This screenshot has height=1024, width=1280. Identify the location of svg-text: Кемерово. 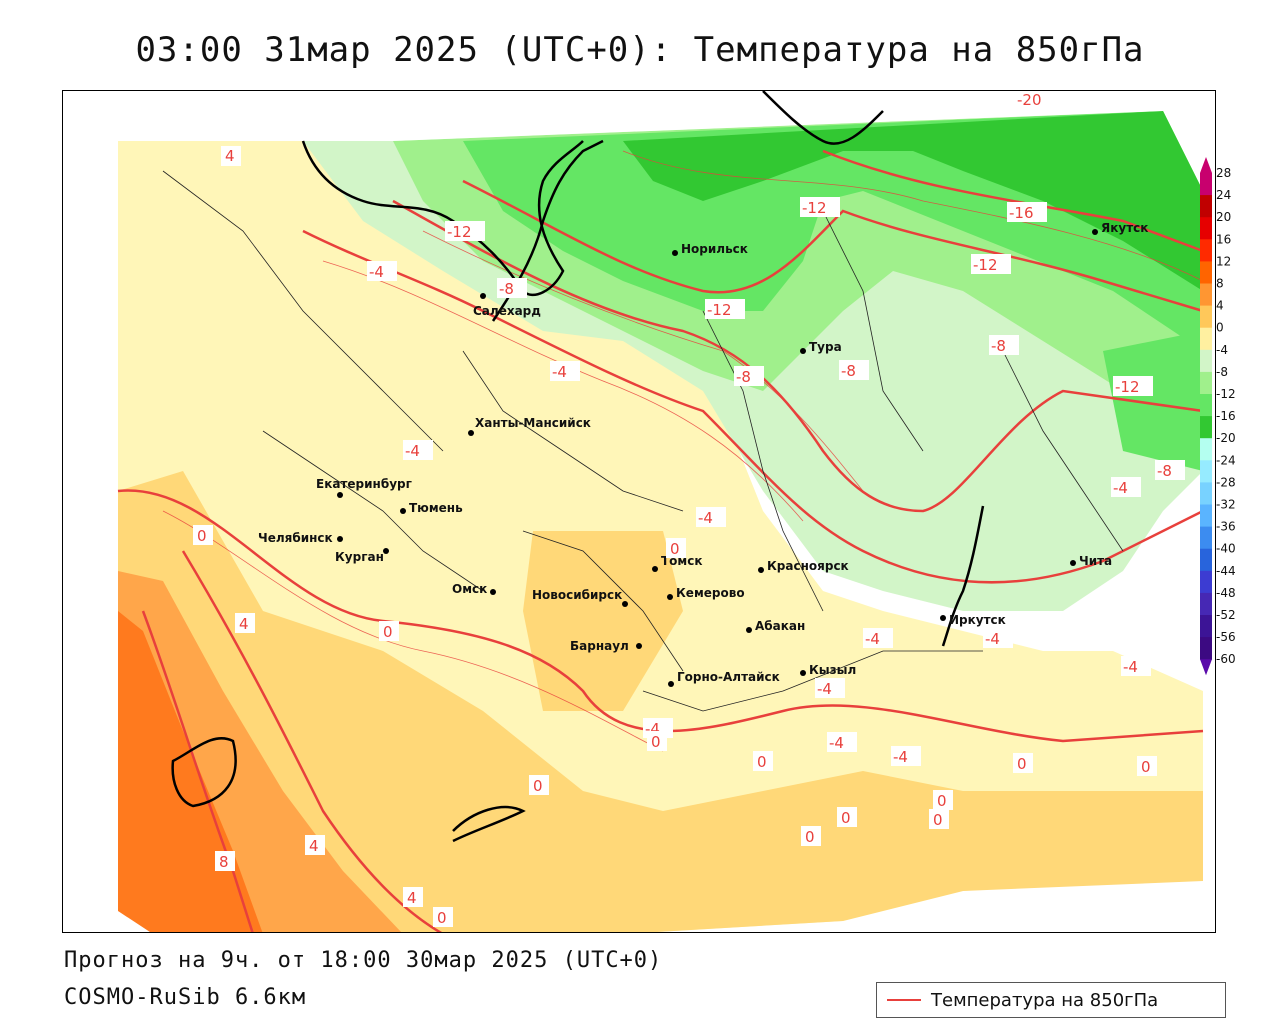
(710, 593).